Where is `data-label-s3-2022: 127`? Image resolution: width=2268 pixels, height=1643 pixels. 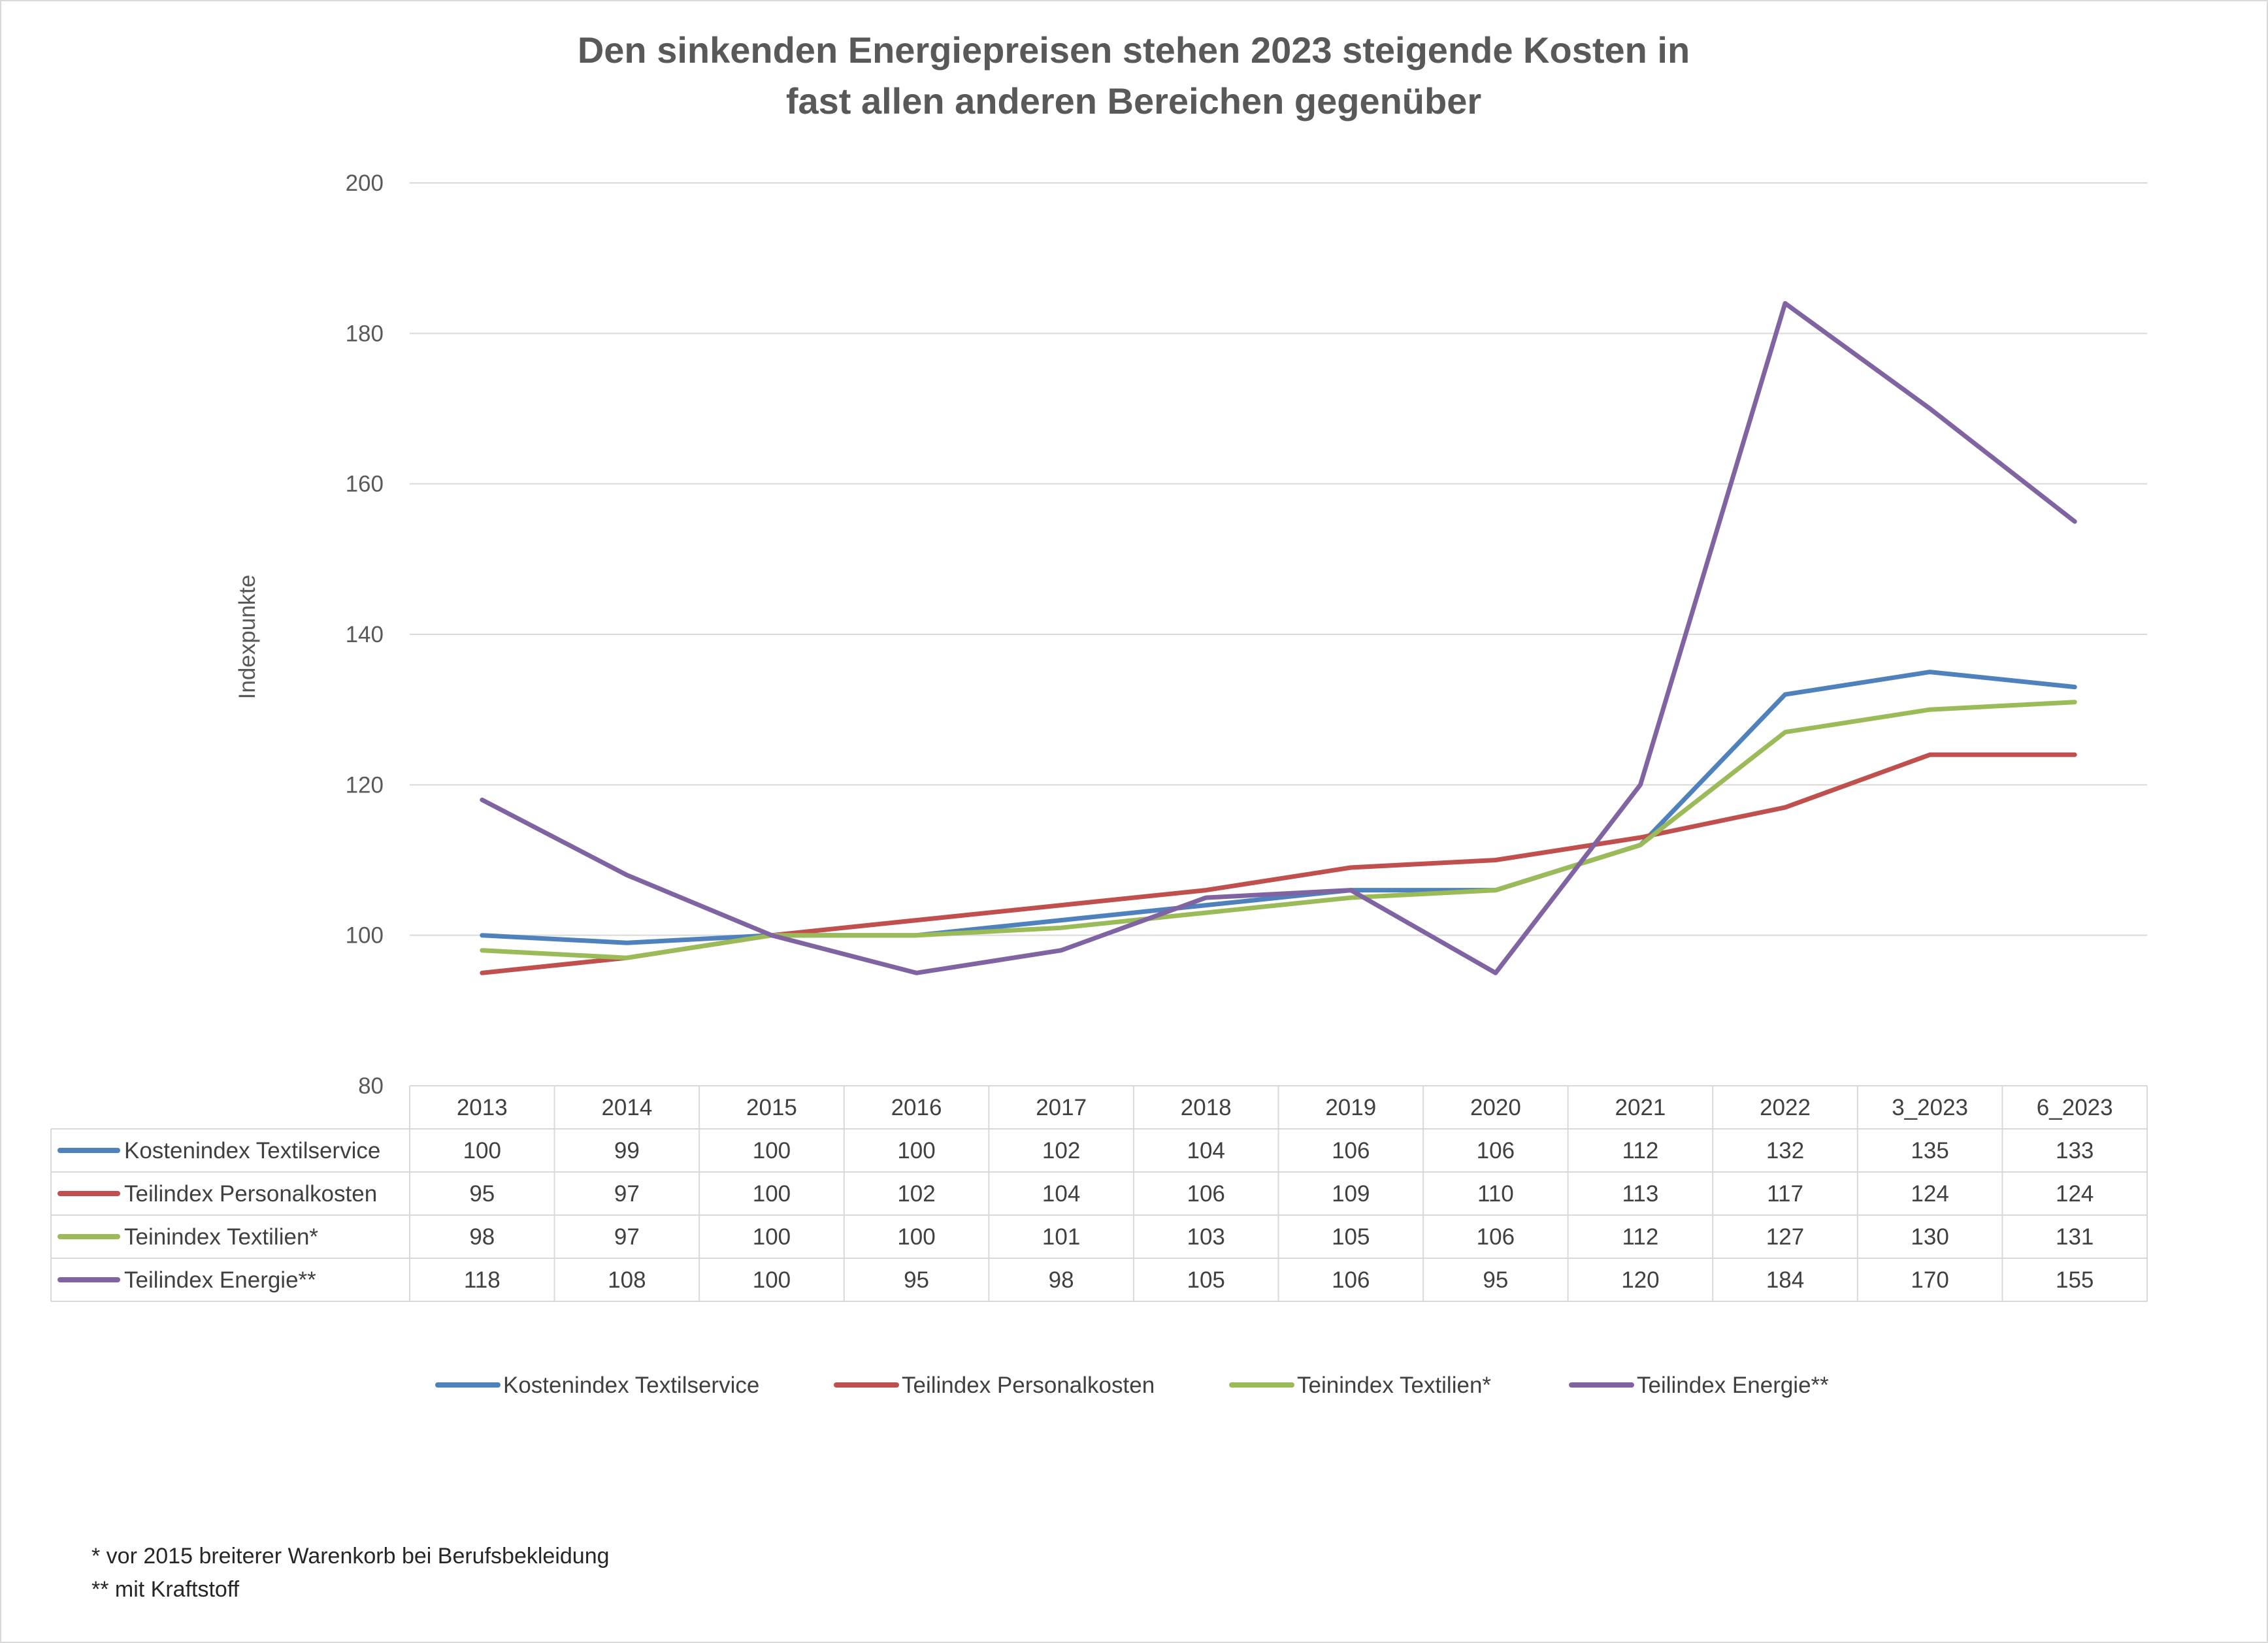
data-label-s3-2022: 127 is located at coordinates (1785, 1237).